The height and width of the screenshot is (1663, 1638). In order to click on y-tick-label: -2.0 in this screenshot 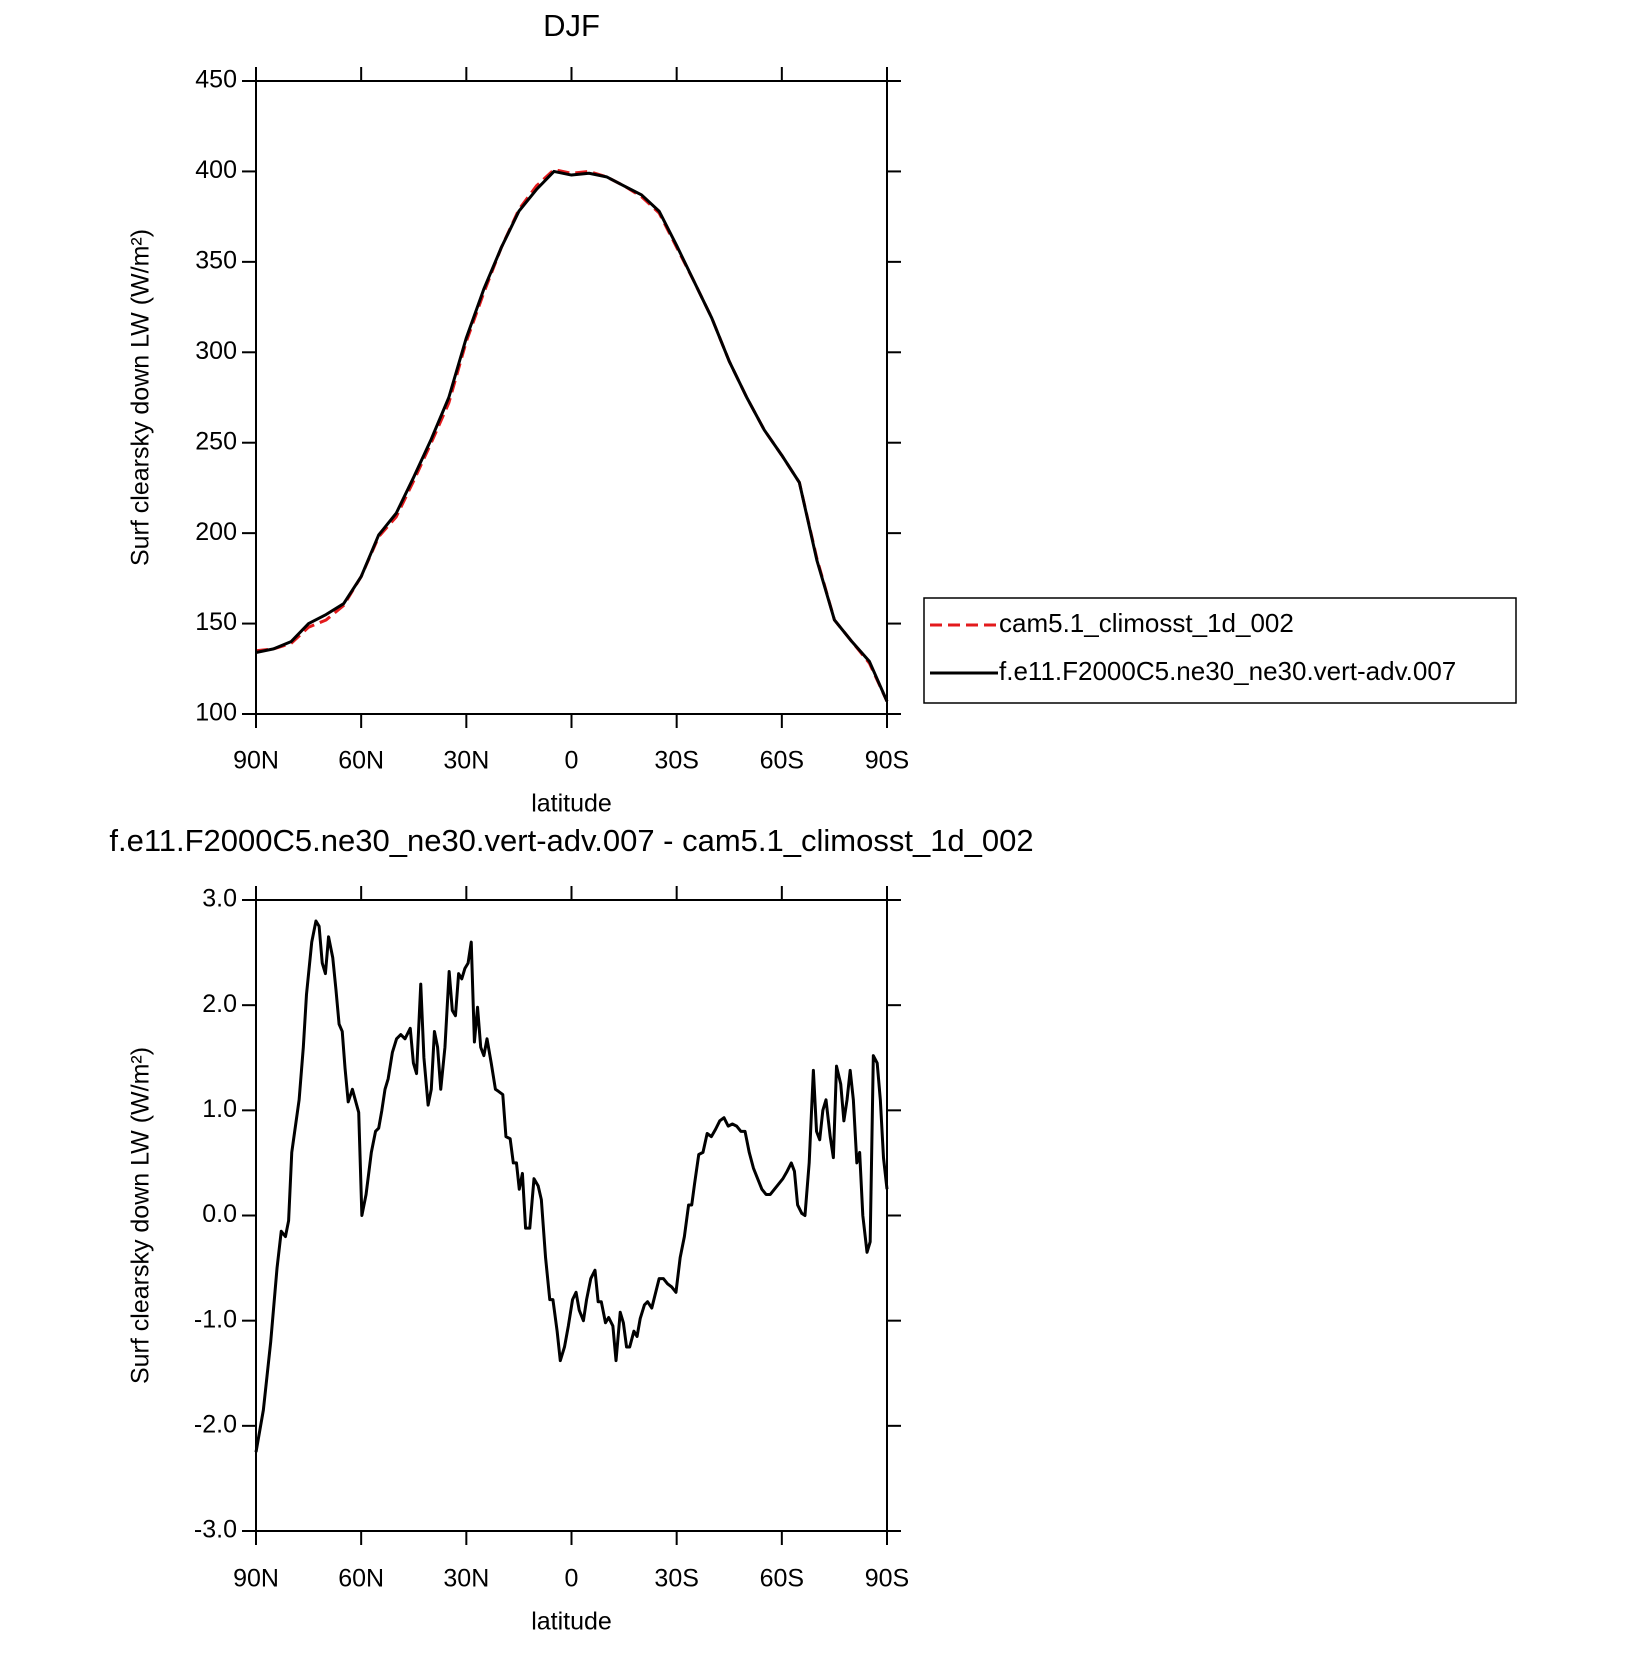, I will do `click(215, 1424)`.